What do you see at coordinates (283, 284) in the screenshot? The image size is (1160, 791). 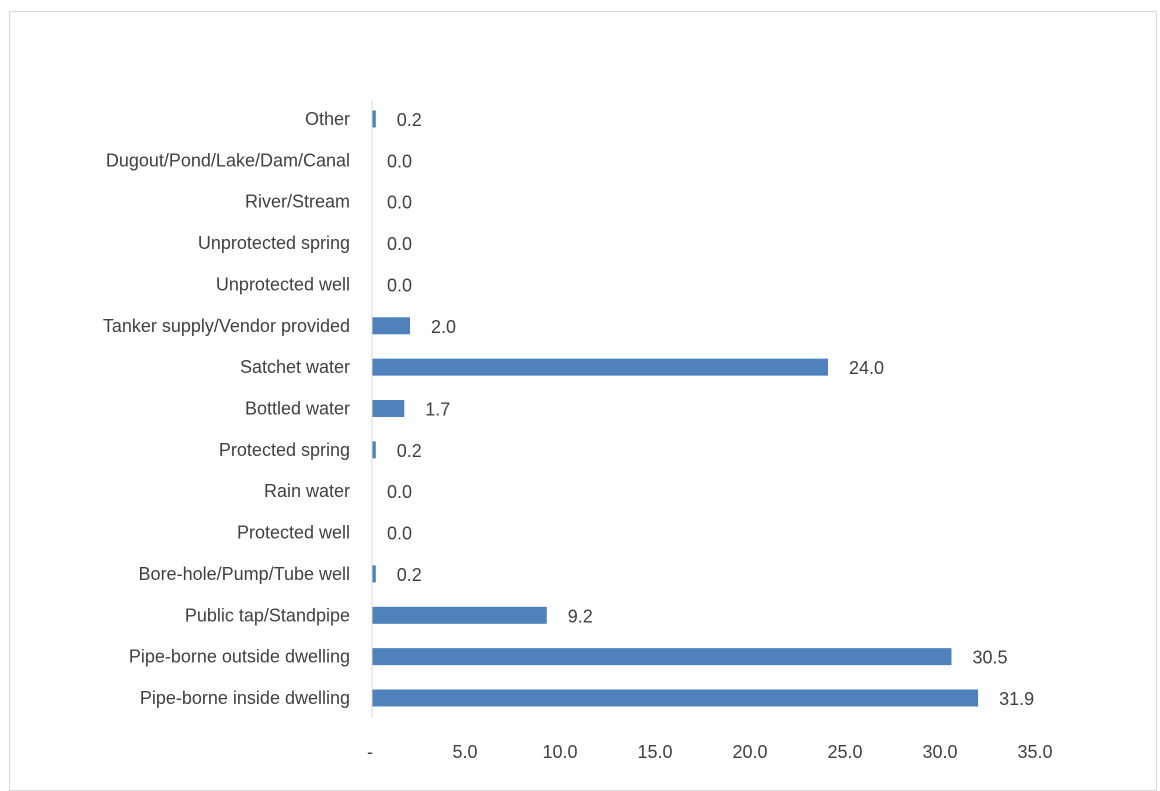 I see `category-label: Unprotected well` at bounding box center [283, 284].